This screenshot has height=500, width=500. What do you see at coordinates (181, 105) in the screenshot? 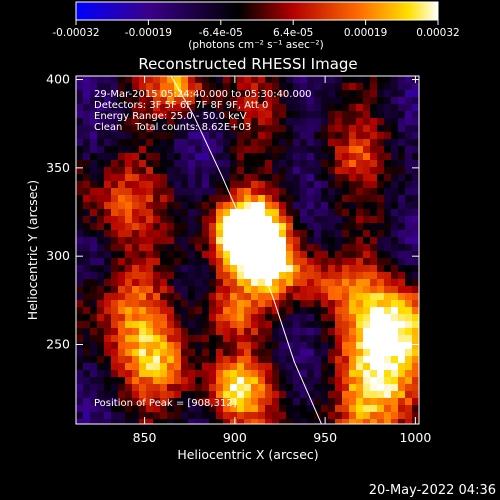
I see `annotation-detectors: Detectors: 3F 5F 6F 7F 8F 9F, Att 0` at bounding box center [181, 105].